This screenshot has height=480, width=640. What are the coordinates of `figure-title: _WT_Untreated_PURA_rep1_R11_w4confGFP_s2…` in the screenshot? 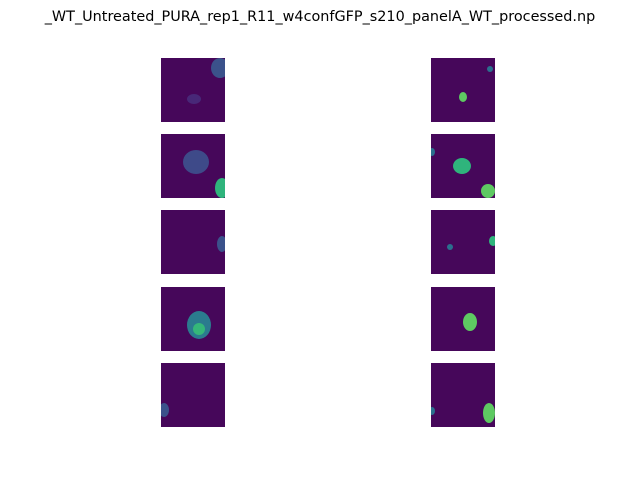 It's located at (320, 17).